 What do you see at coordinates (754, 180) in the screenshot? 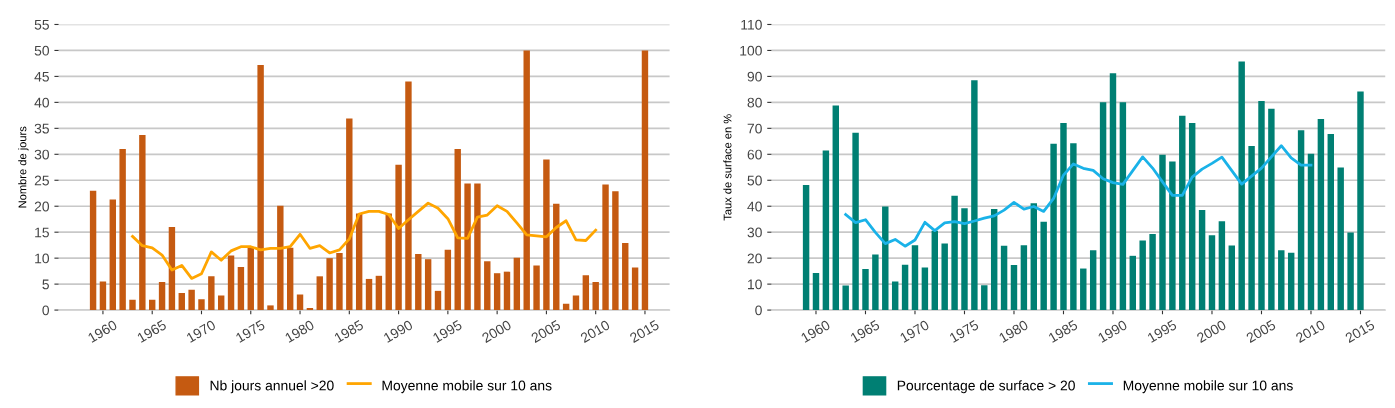
I see `y-tick-label: 50` at bounding box center [754, 180].